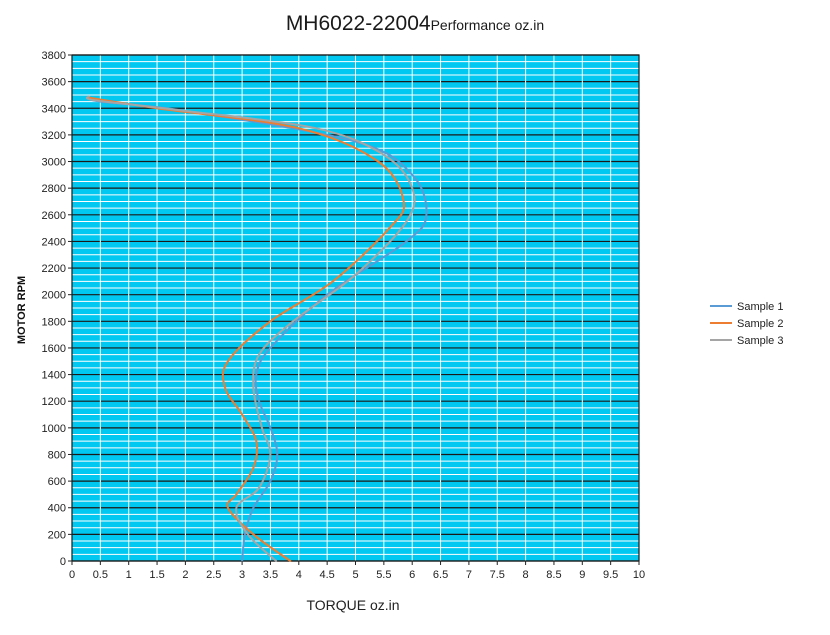 The height and width of the screenshot is (635, 830). Describe the element at coordinates (582, 575) in the screenshot. I see `x-tick-label: 9` at that location.